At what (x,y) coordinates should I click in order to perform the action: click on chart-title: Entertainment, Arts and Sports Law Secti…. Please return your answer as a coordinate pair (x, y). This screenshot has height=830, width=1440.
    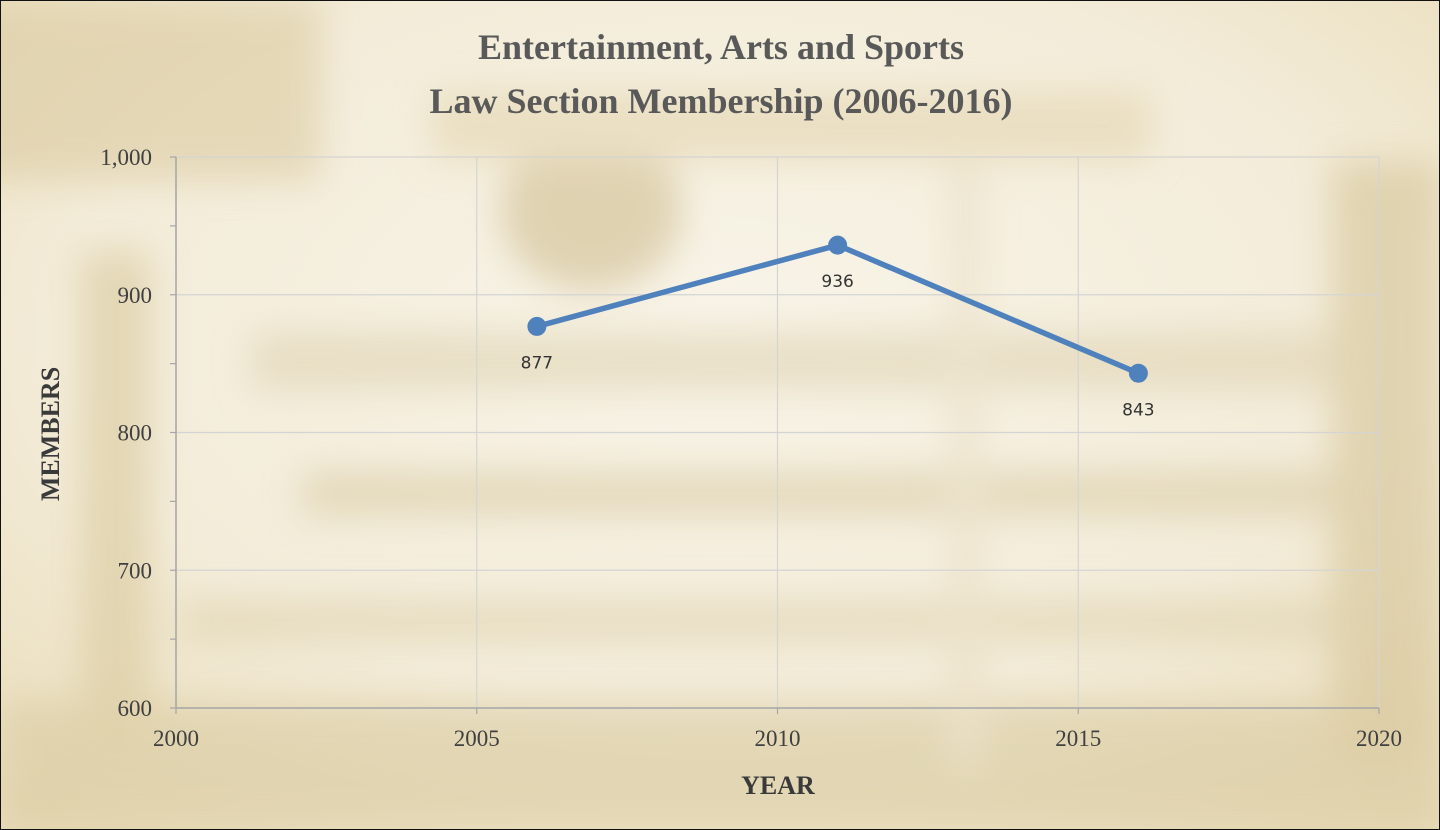
    Looking at the image, I should click on (721, 74).